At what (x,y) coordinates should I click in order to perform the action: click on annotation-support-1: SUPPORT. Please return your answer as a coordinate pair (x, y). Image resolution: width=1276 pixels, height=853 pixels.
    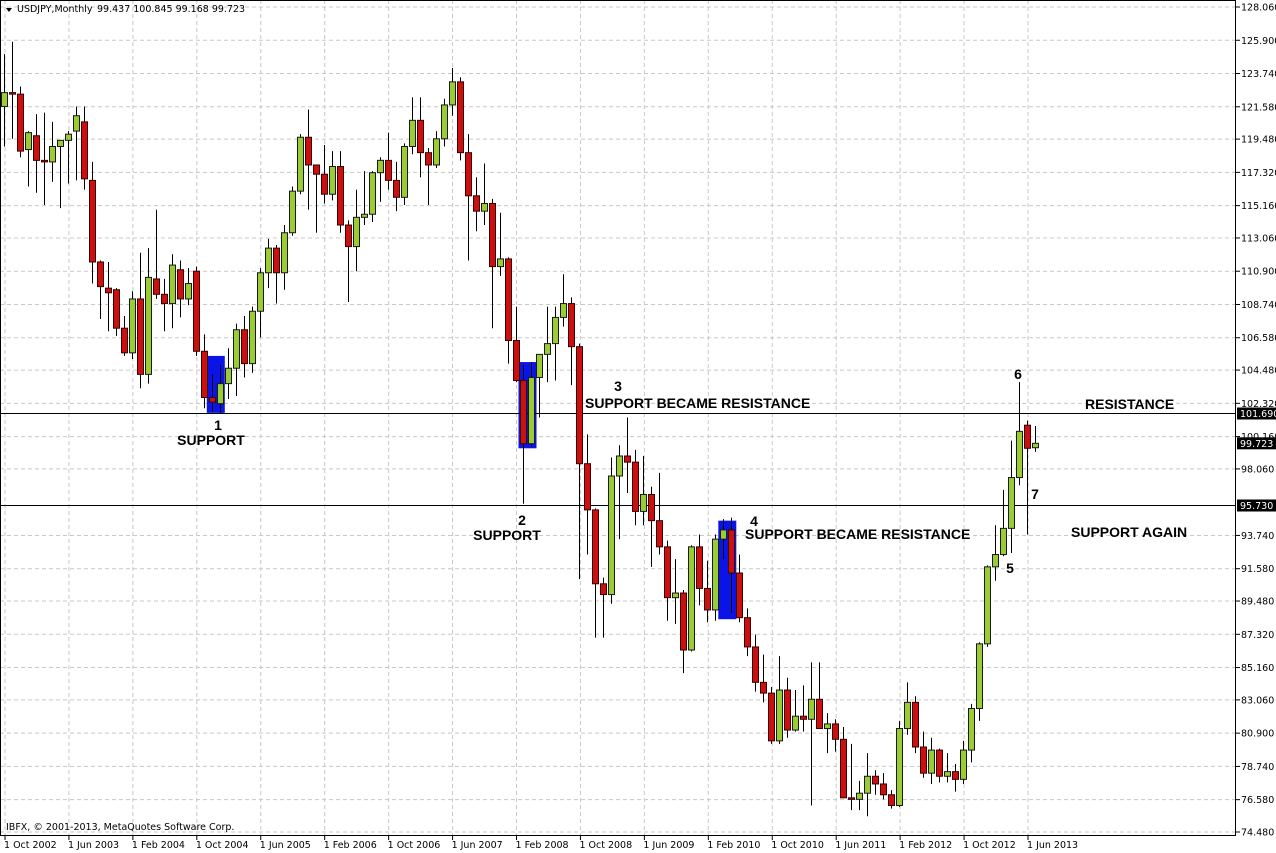
    Looking at the image, I should click on (211, 440).